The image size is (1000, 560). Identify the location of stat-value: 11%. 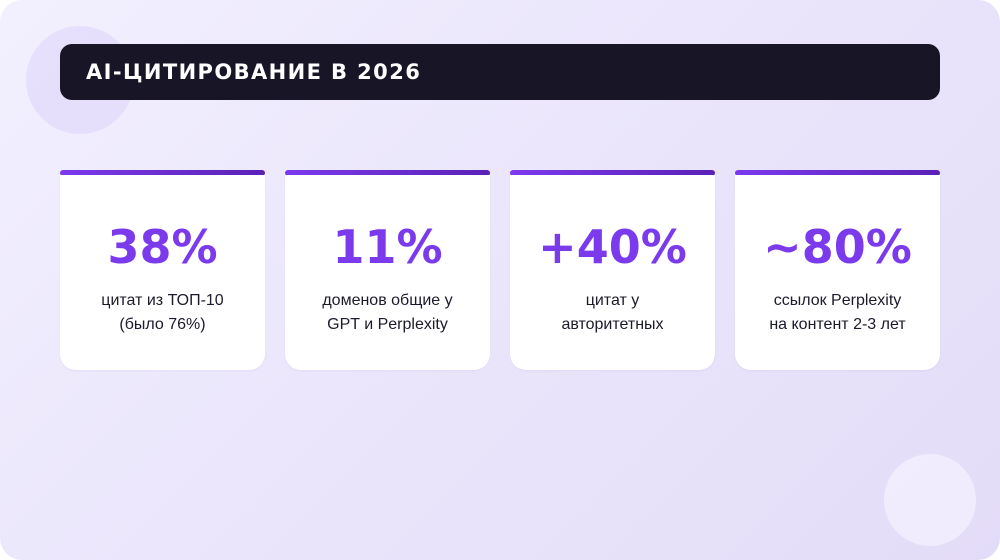
(387, 247).